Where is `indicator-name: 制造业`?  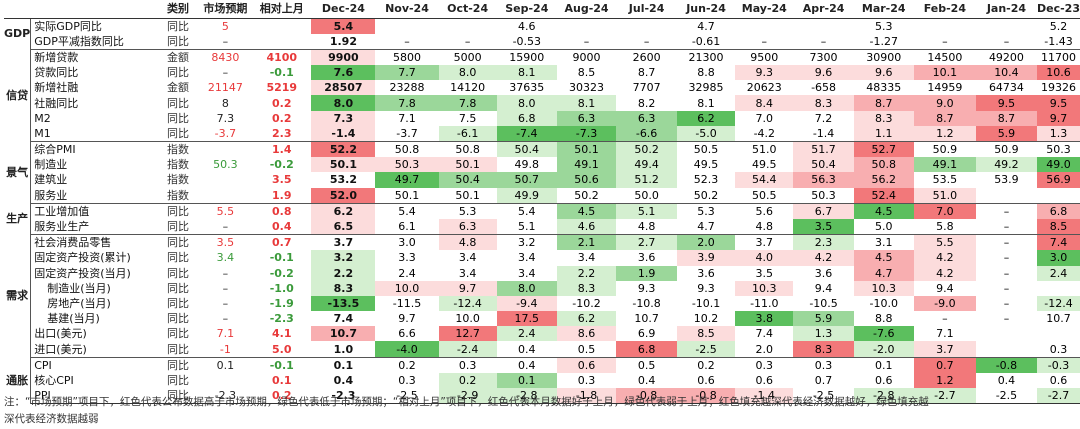
indicator-name: 制造业 is located at coordinates (51, 165).